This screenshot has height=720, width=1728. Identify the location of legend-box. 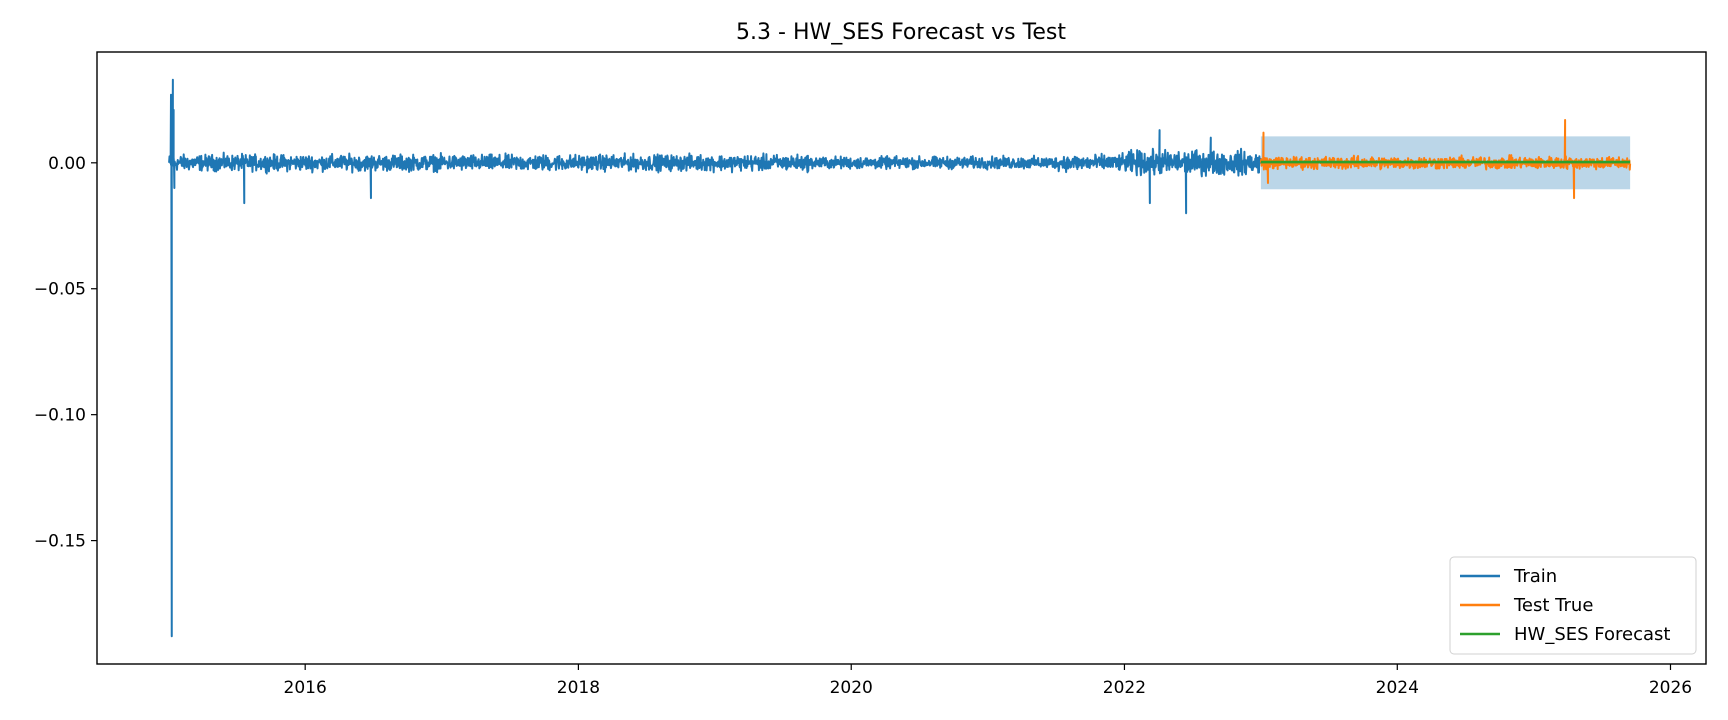
(1573, 605).